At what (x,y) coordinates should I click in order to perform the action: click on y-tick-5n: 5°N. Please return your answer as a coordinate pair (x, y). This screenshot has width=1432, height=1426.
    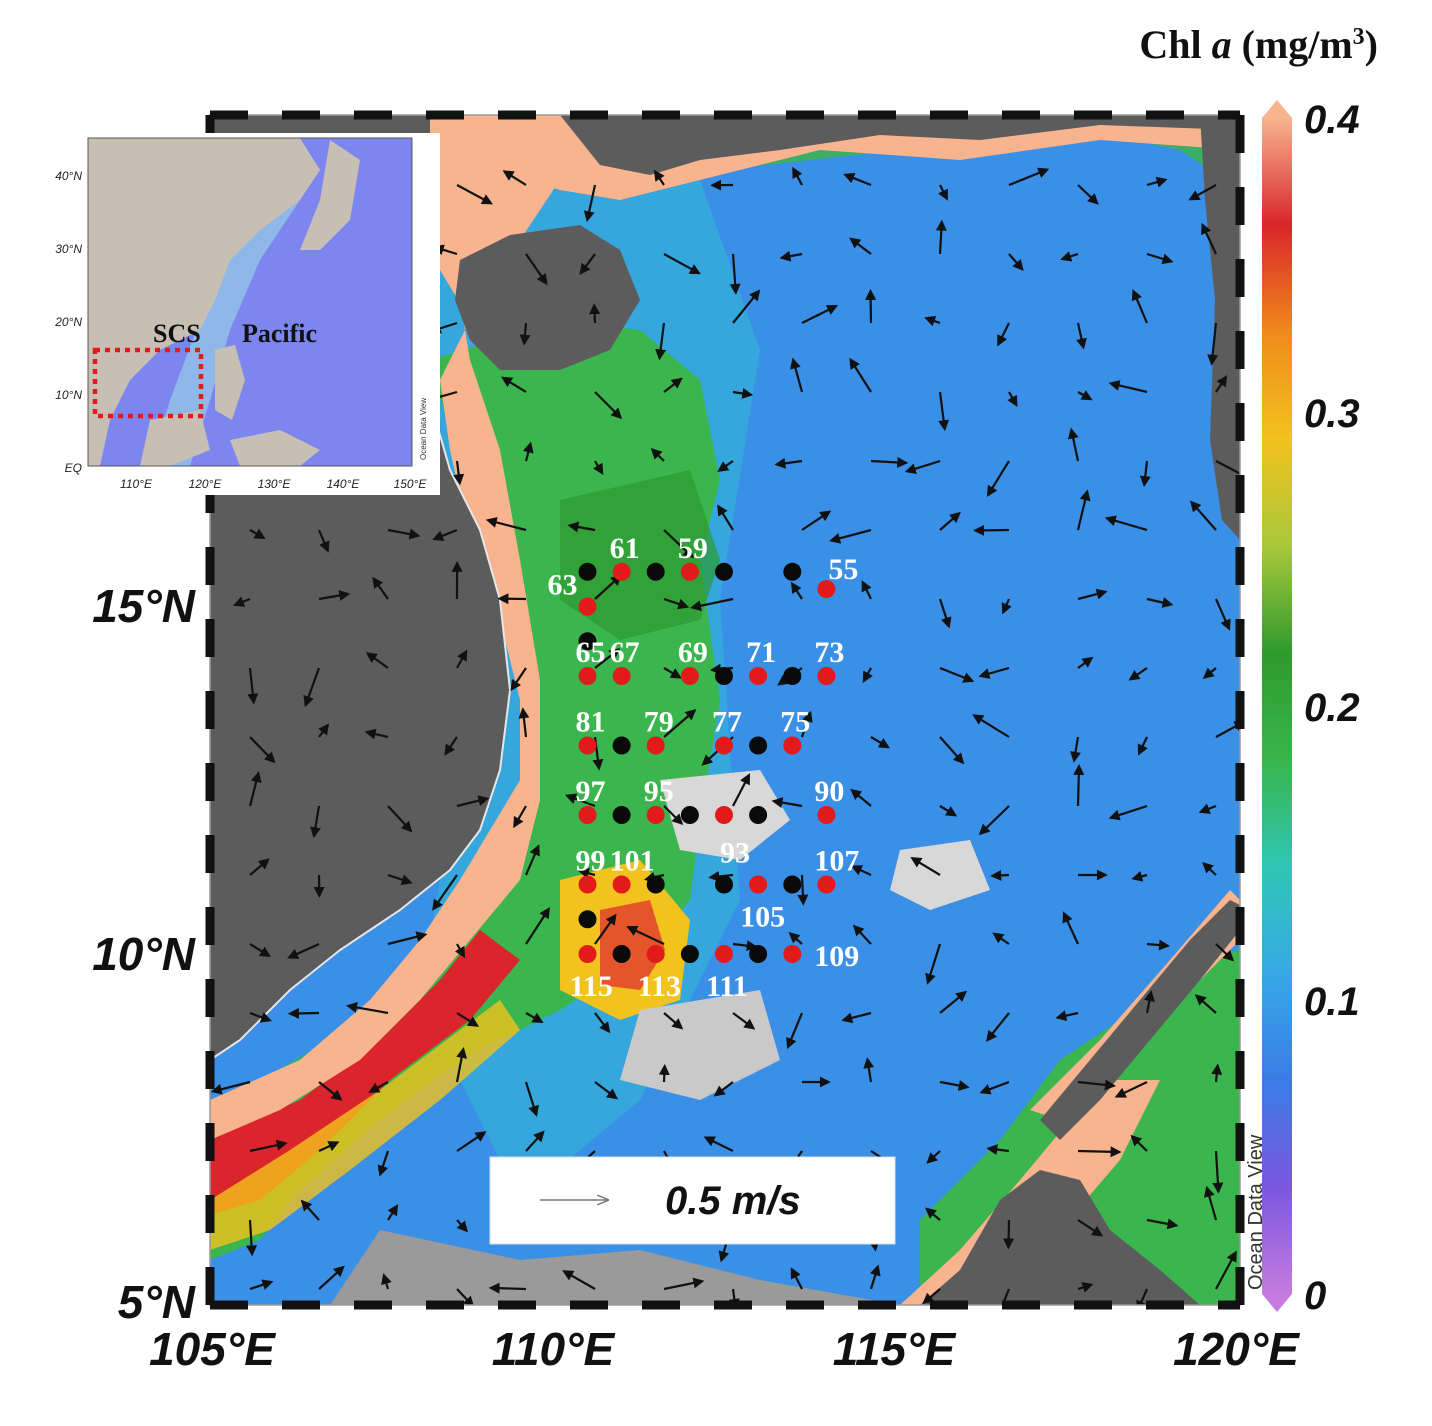
    Looking at the image, I should click on (157, 1302).